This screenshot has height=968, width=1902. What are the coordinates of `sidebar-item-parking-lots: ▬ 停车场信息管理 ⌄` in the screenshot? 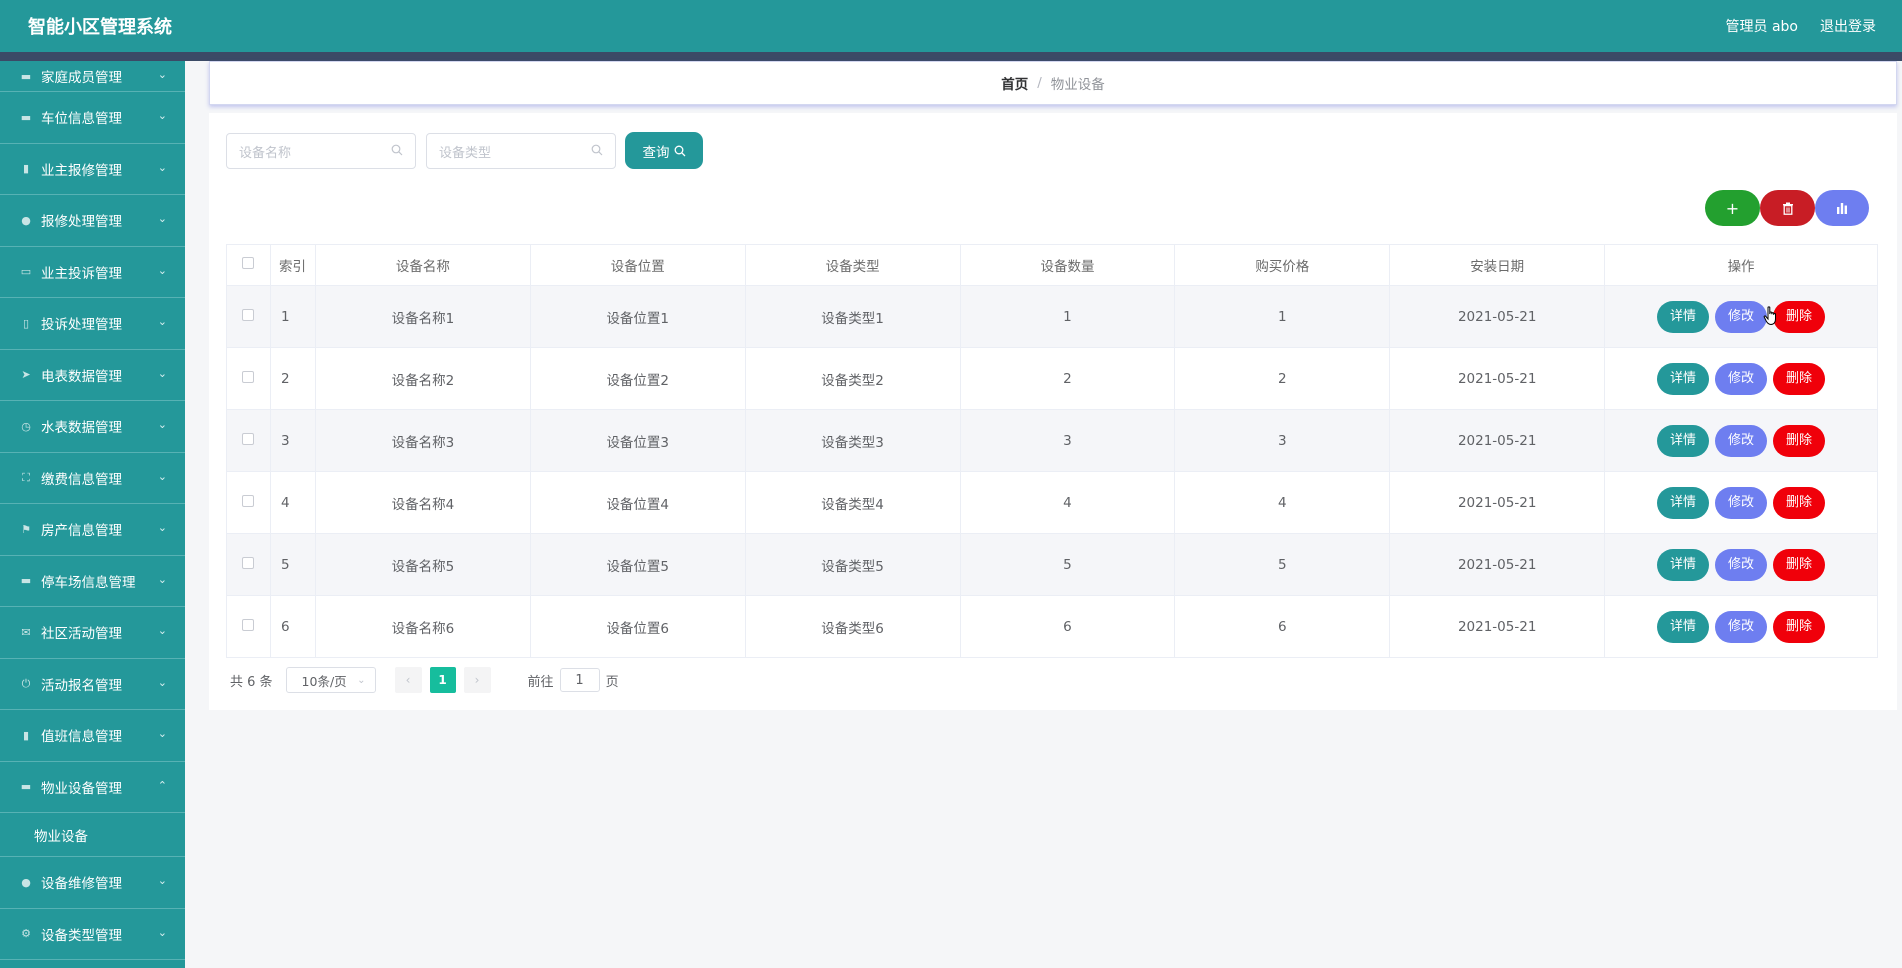 It's located at (92, 581).